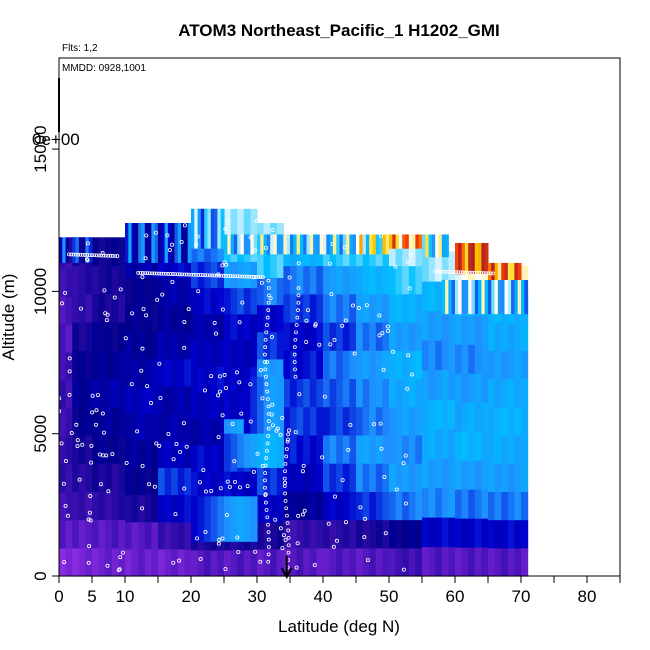  What do you see at coordinates (9, 317) in the screenshot?
I see `y-axis-label: Altitude (m)` at bounding box center [9, 317].